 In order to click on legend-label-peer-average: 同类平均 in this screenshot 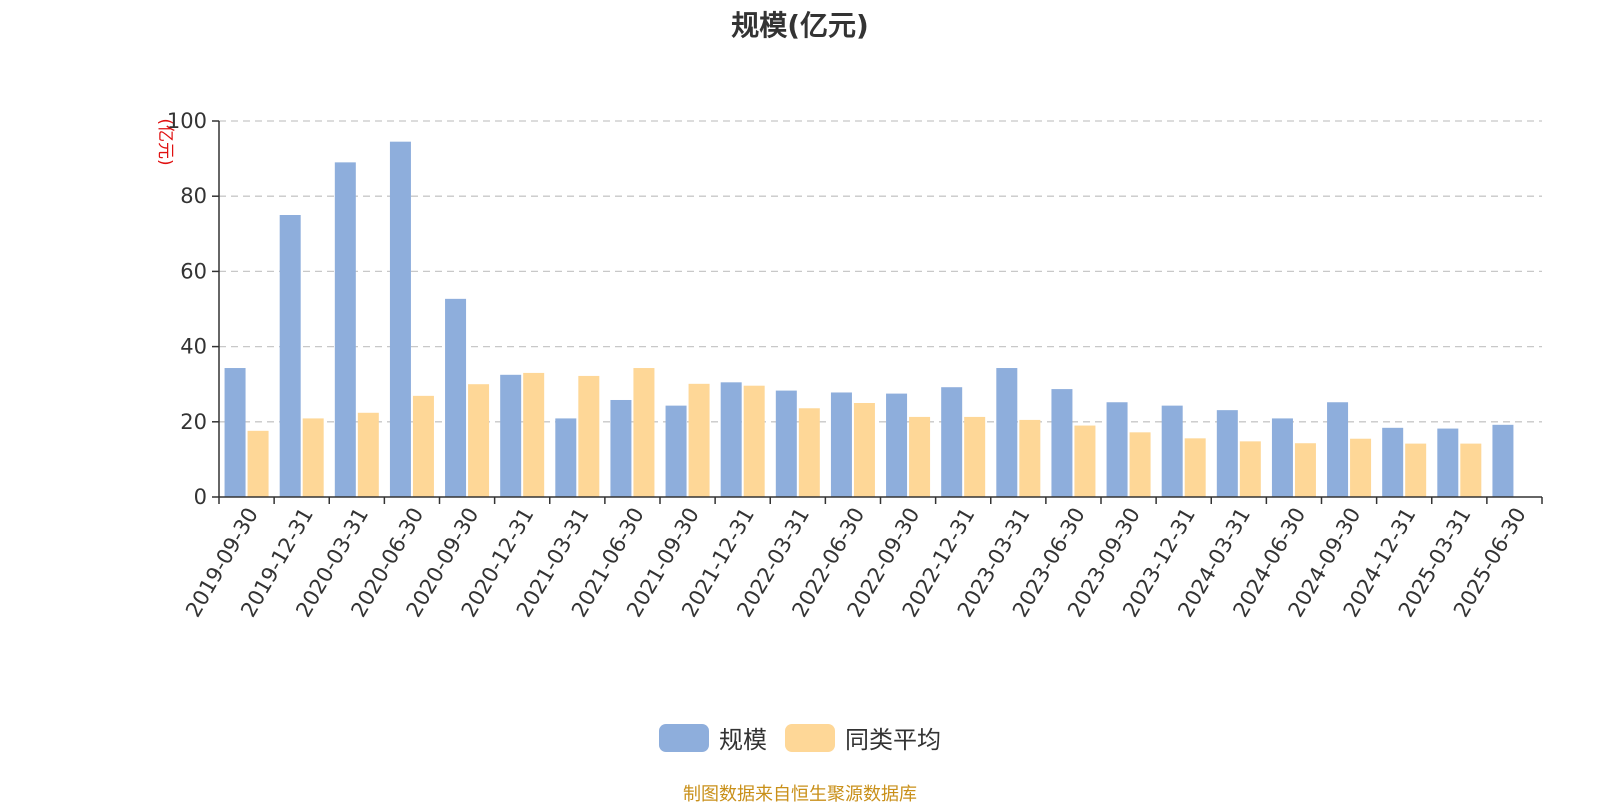, I will do `click(893, 740)`.